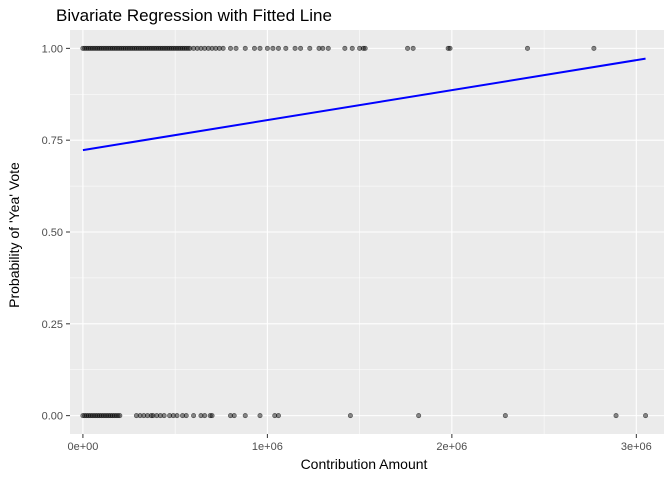  Describe the element at coordinates (194, 15) in the screenshot. I see `chart-title: Bivariate Regression with Fitted Line` at that location.